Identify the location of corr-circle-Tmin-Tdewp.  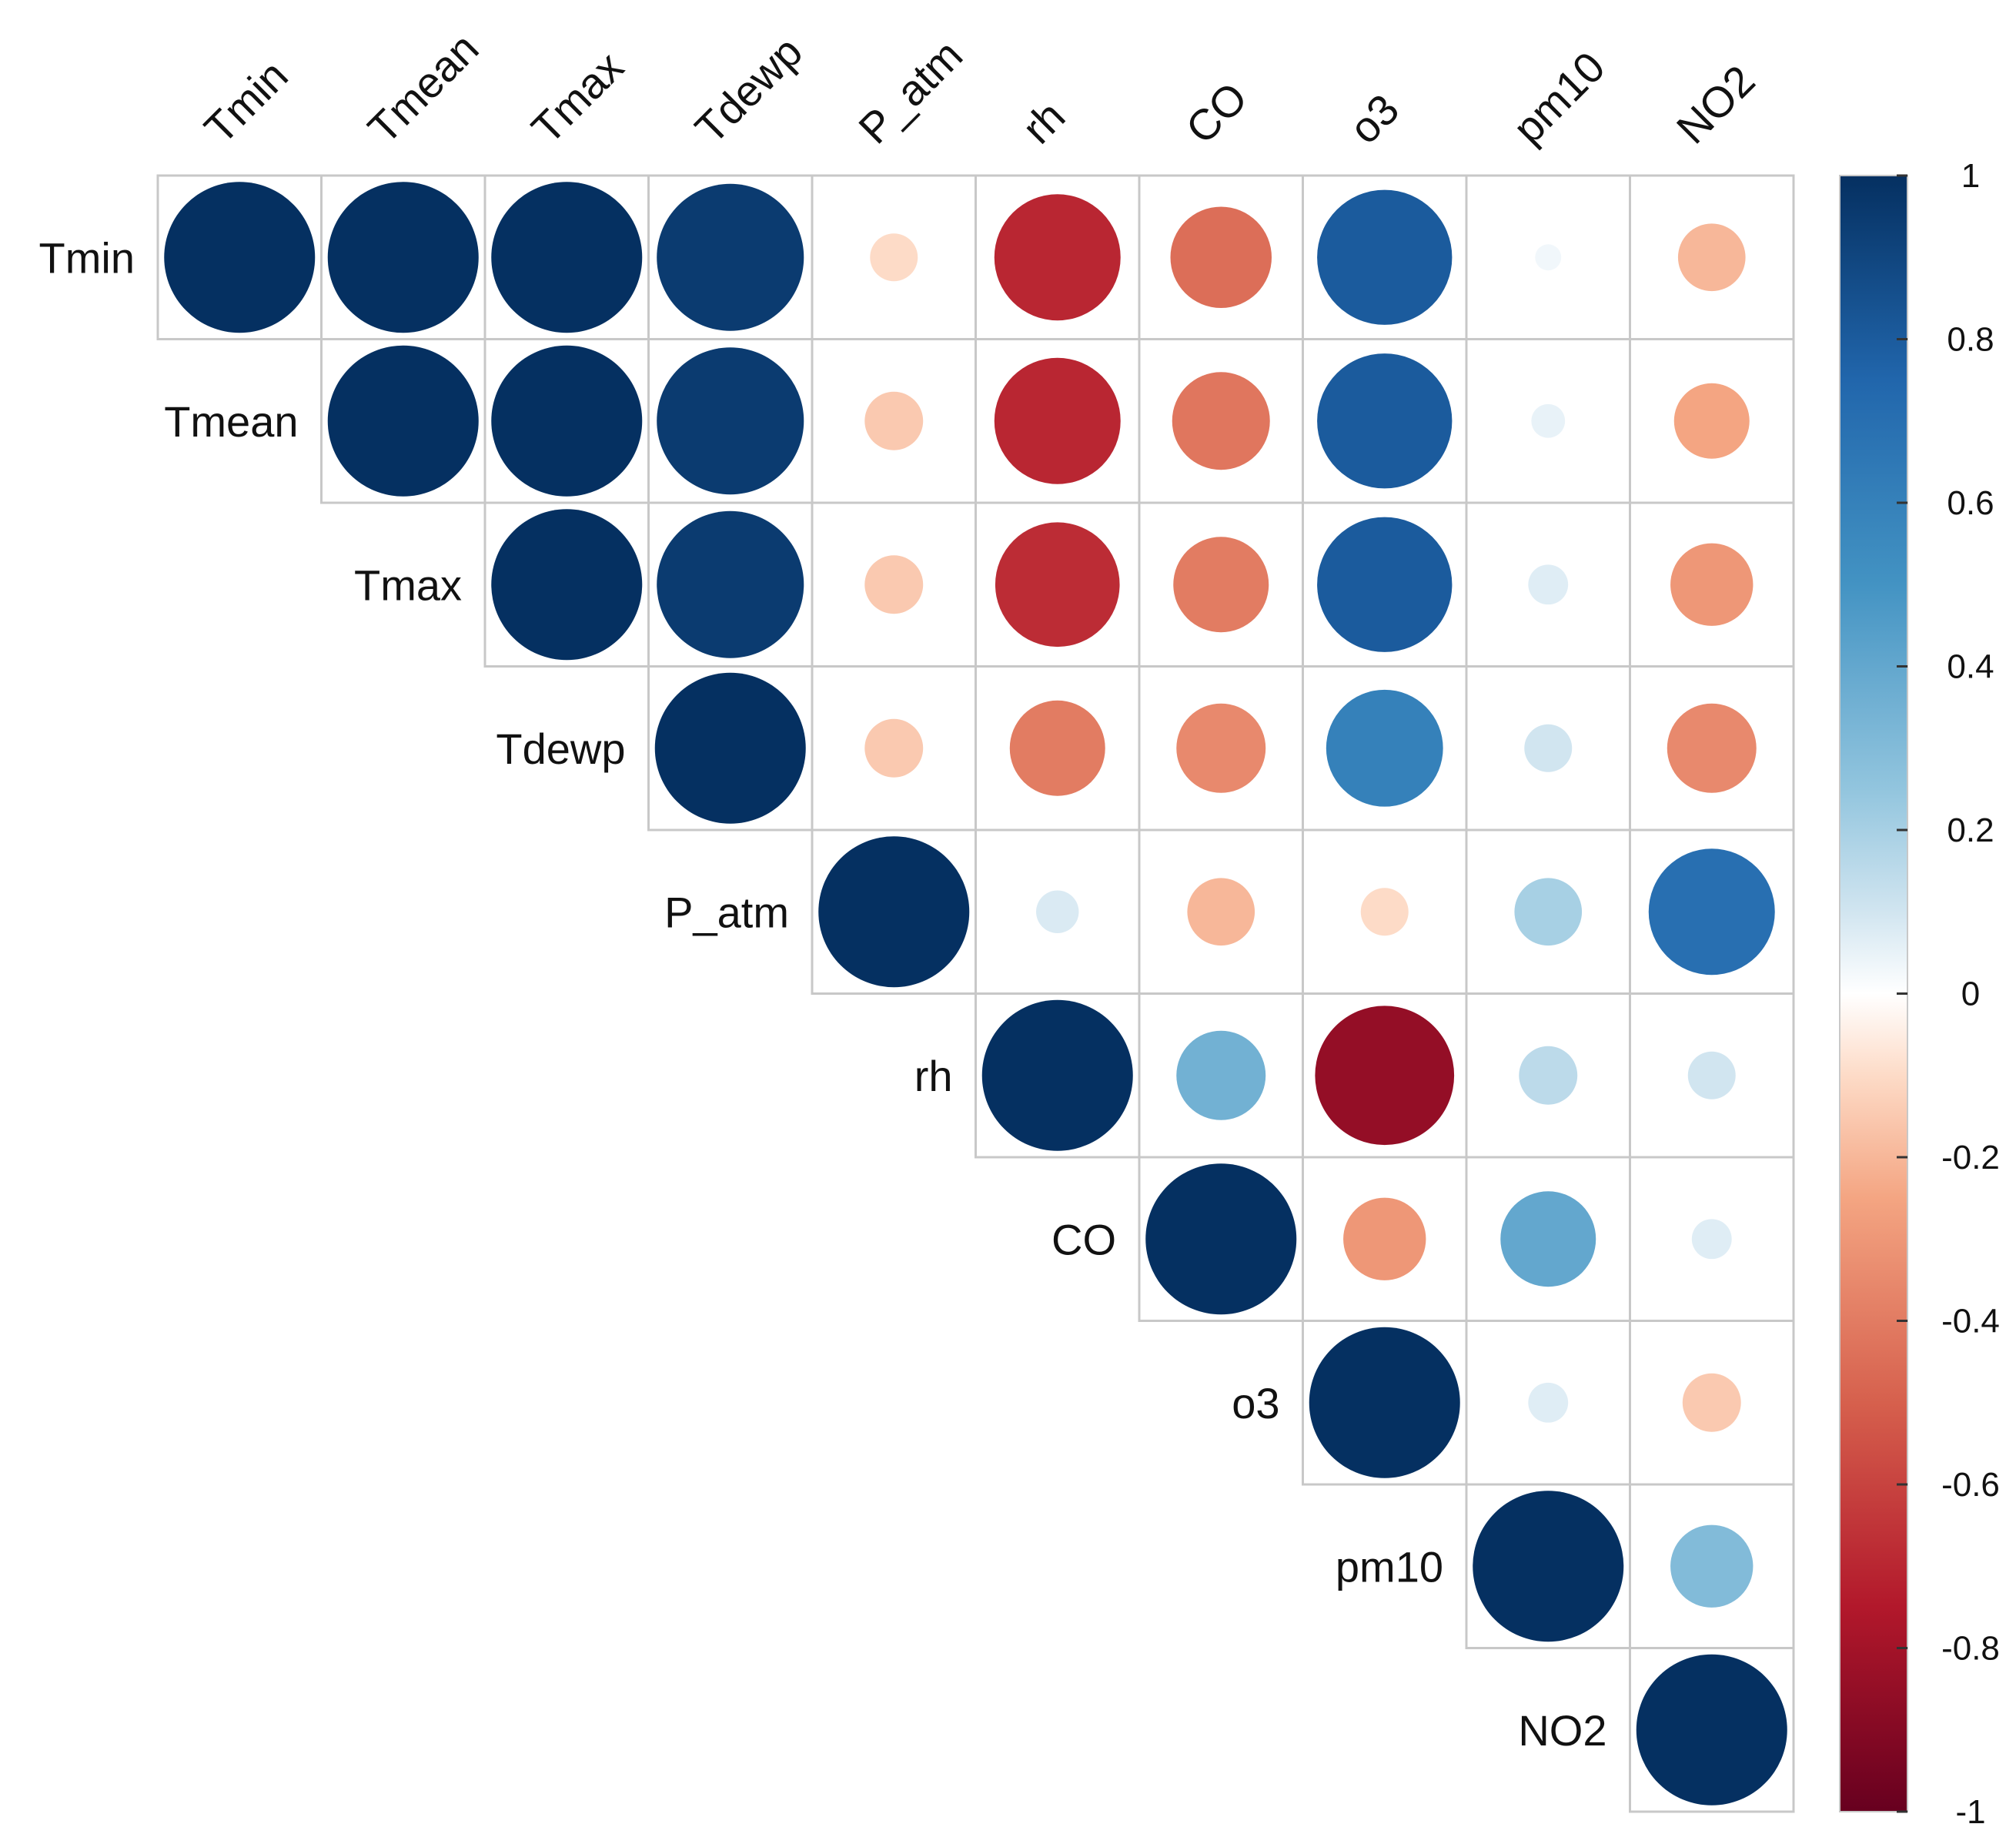
(730, 257).